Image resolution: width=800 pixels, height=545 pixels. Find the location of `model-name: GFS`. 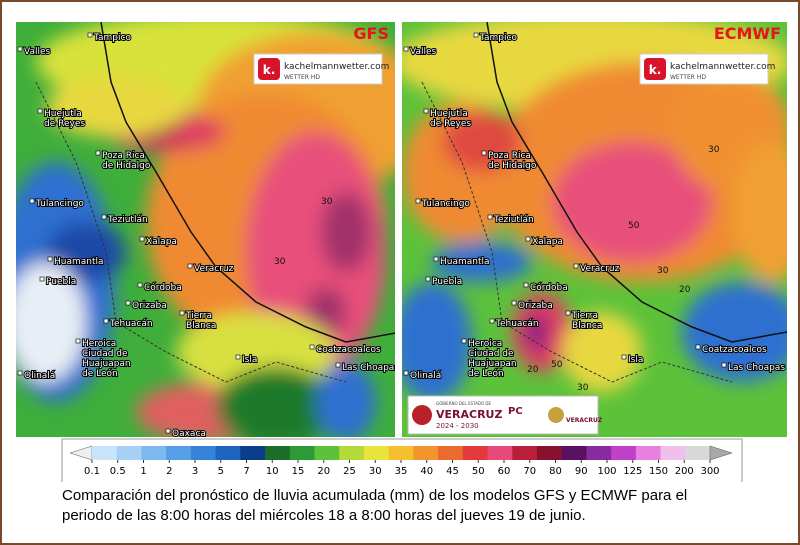

model-name: GFS is located at coordinates (371, 33).